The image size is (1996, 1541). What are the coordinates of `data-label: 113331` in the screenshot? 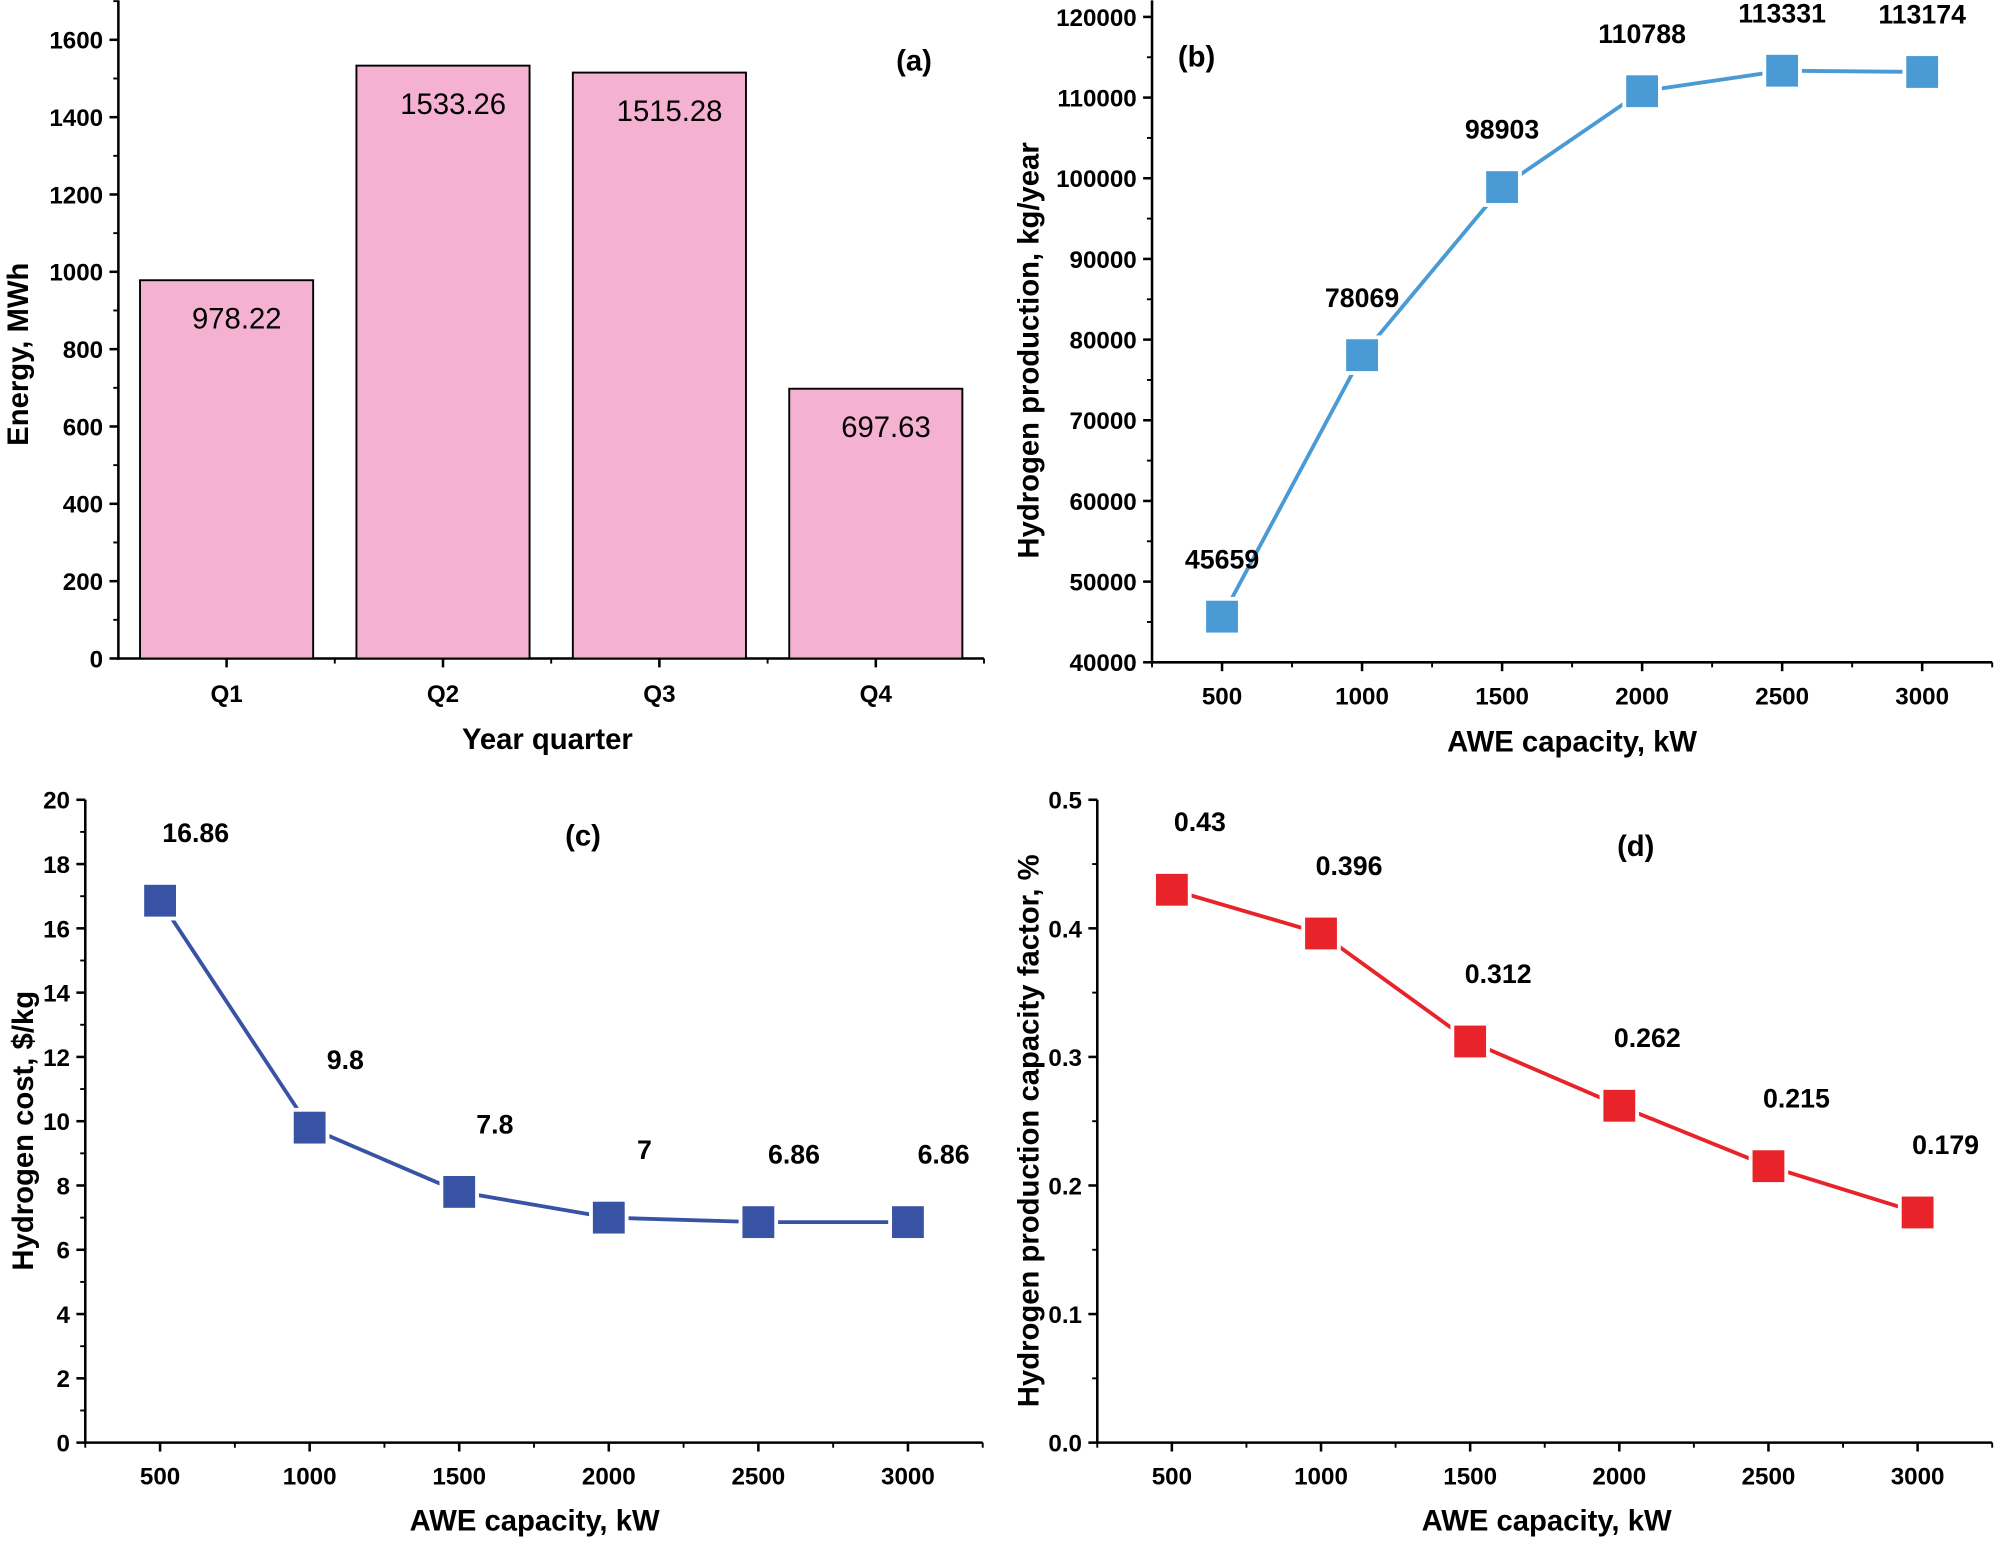 It's located at (1782, 14).